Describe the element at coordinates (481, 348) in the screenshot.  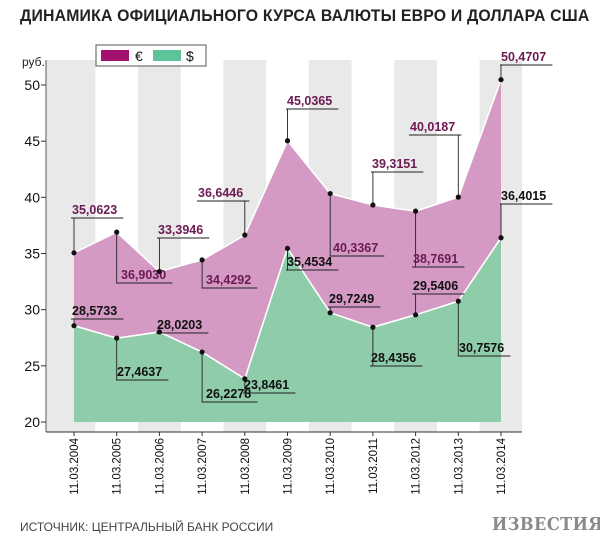
I see `dollar-data-label: 30,7576` at that location.